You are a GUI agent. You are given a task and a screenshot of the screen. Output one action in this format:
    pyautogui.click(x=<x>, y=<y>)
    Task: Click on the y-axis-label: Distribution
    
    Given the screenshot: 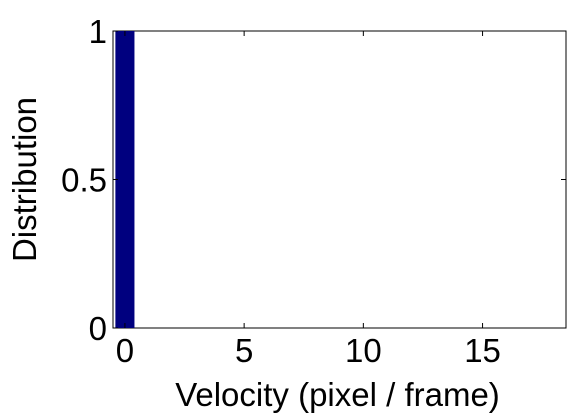 What is the action you would take?
    pyautogui.click(x=24, y=179)
    